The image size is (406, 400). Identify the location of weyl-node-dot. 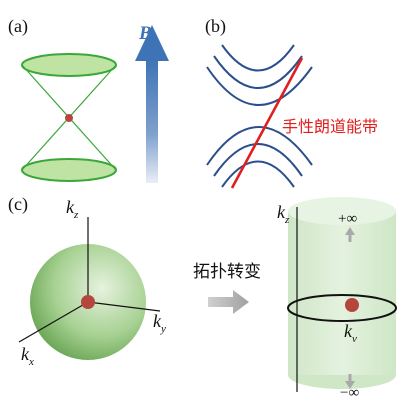
(88, 302).